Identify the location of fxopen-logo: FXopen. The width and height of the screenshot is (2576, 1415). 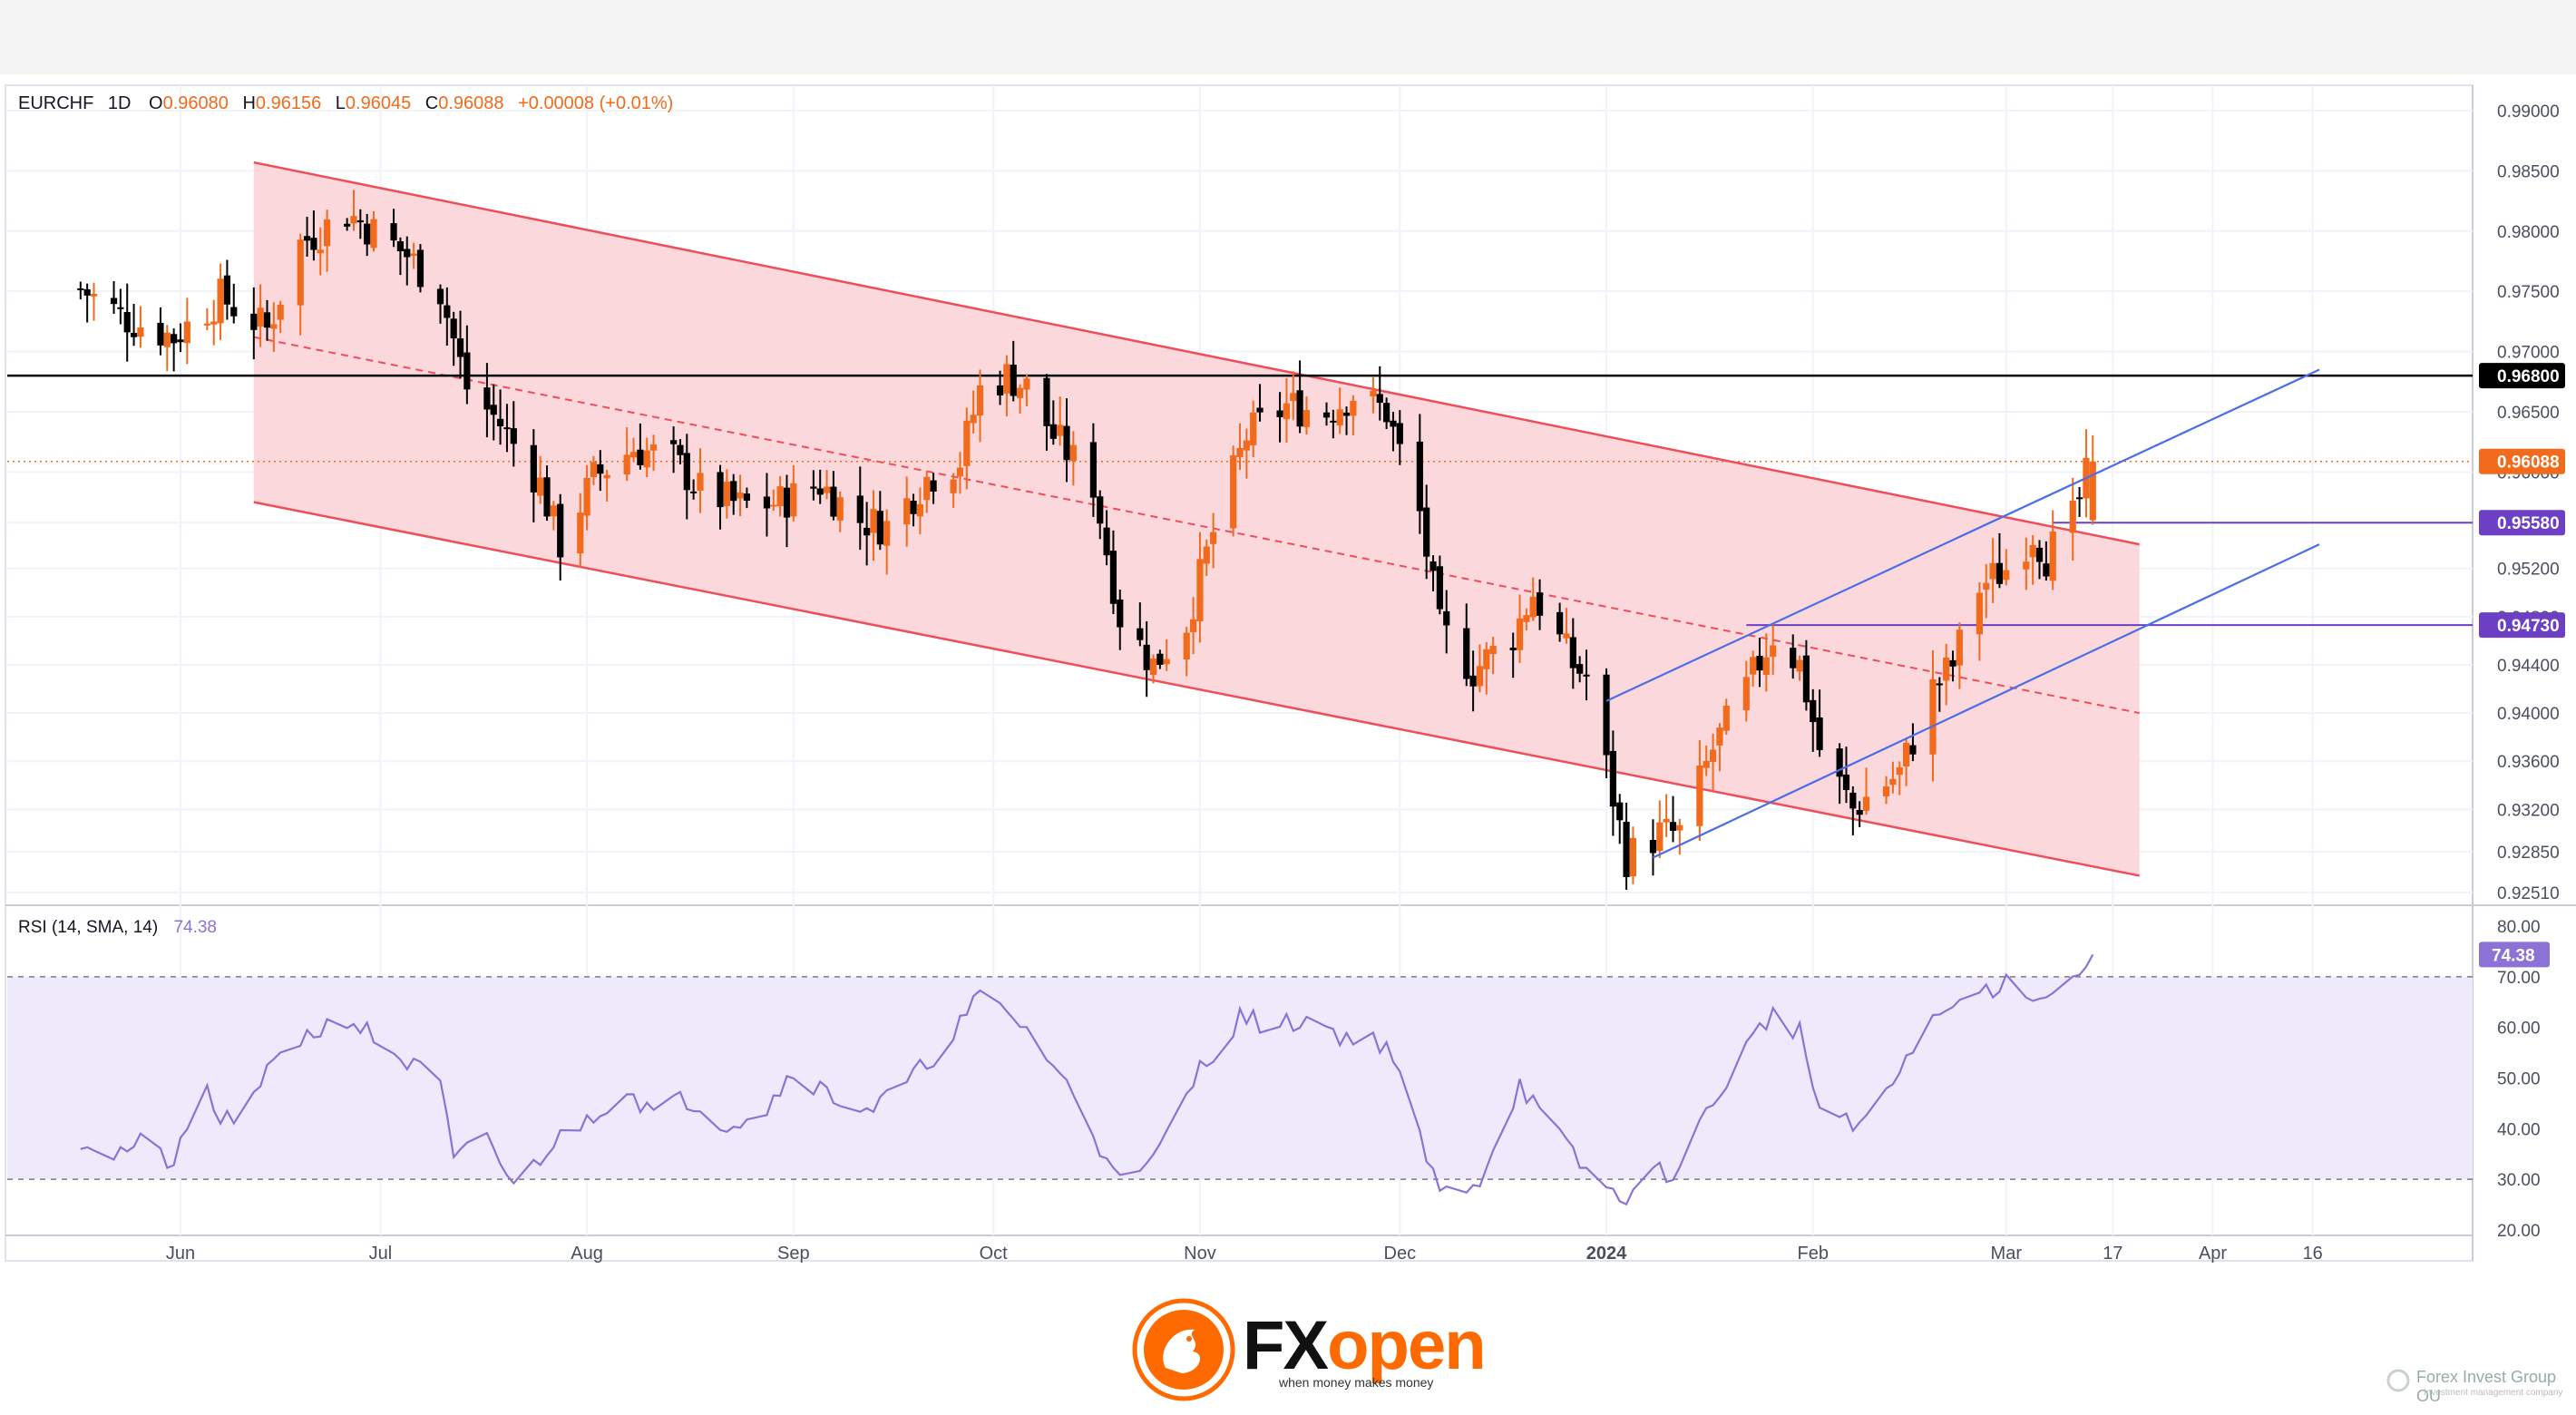
(1365, 1345).